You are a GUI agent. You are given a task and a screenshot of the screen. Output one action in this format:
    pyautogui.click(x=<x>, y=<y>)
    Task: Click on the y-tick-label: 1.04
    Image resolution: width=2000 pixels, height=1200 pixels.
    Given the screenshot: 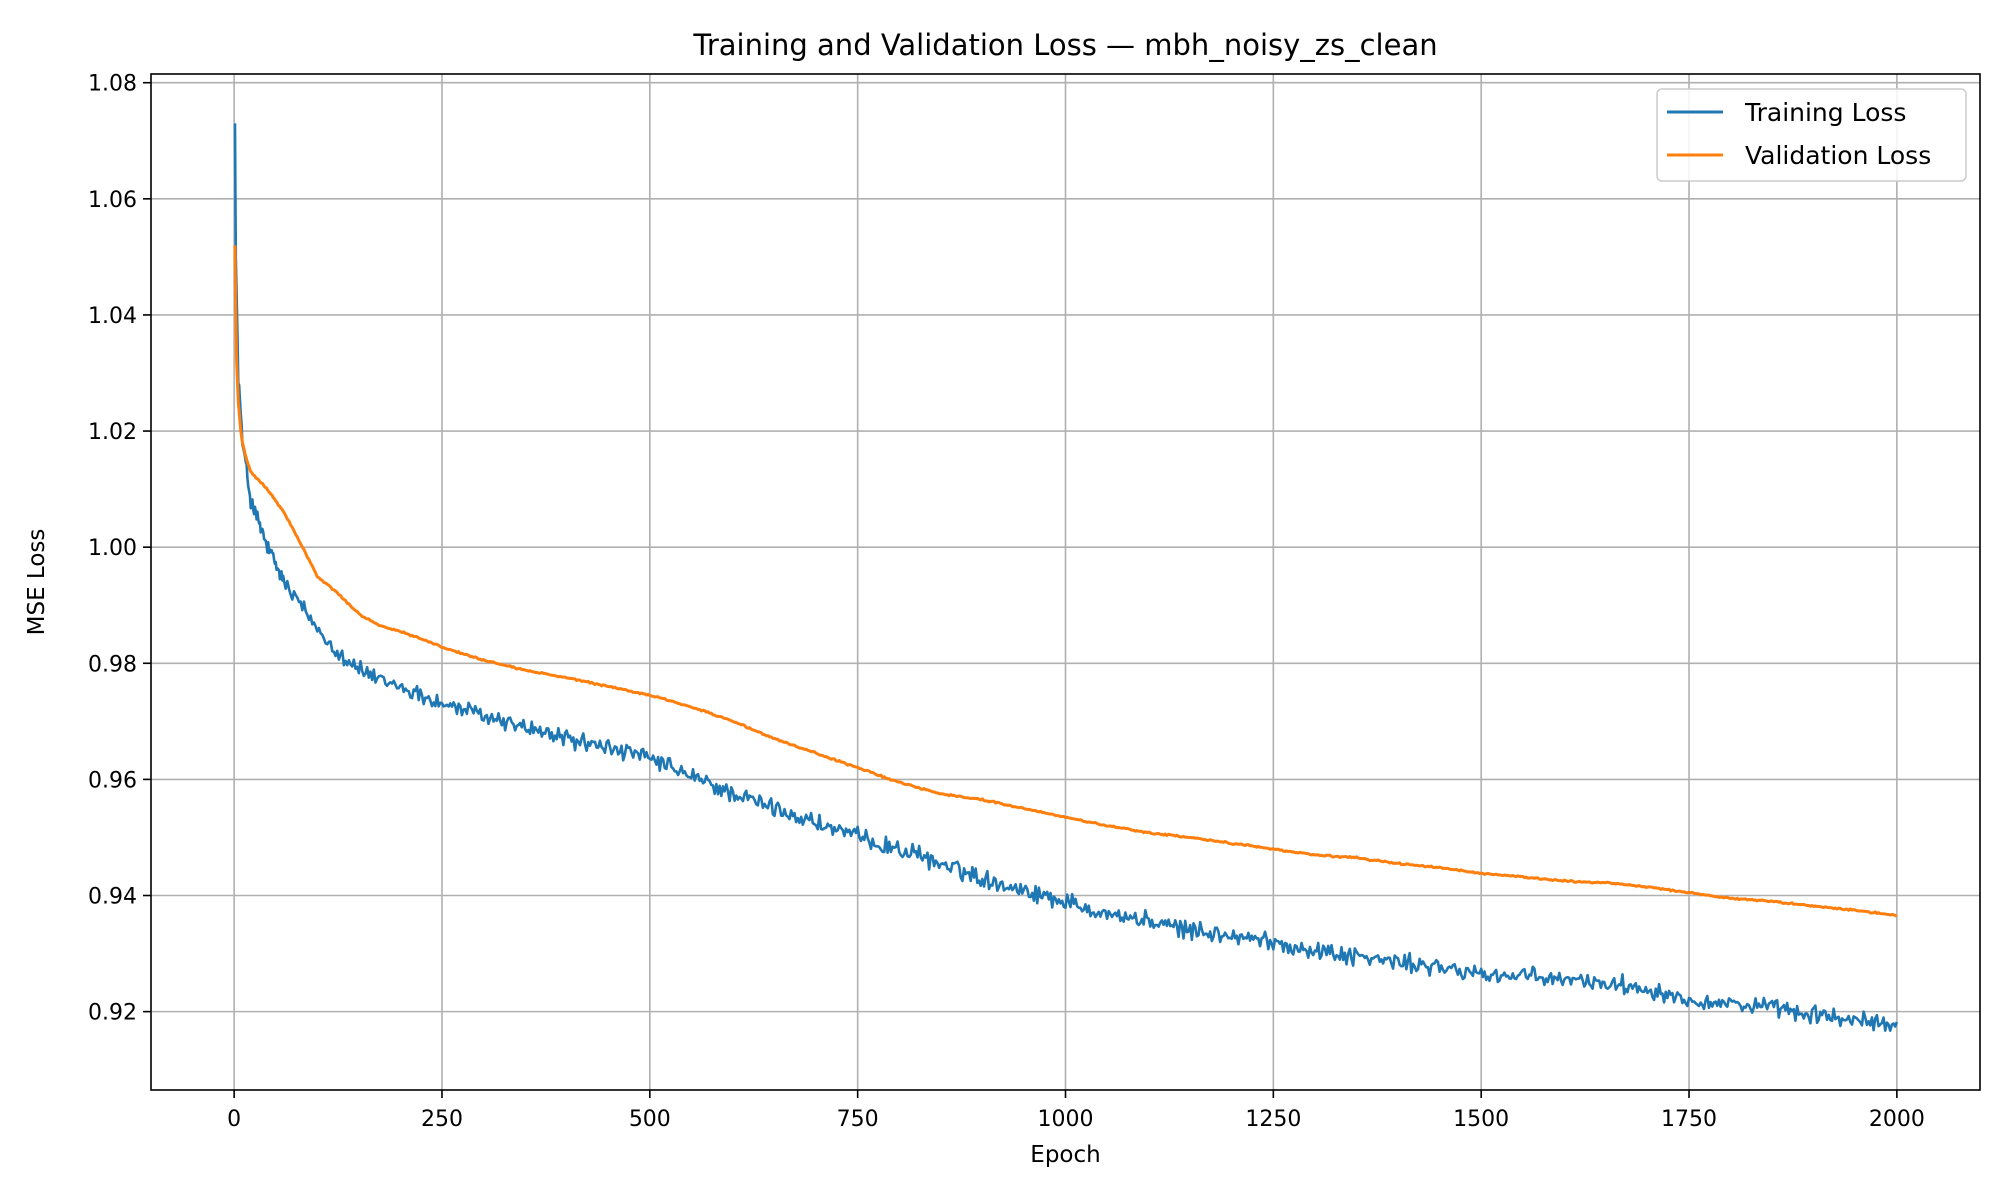 What is the action you would take?
    pyautogui.click(x=112, y=316)
    